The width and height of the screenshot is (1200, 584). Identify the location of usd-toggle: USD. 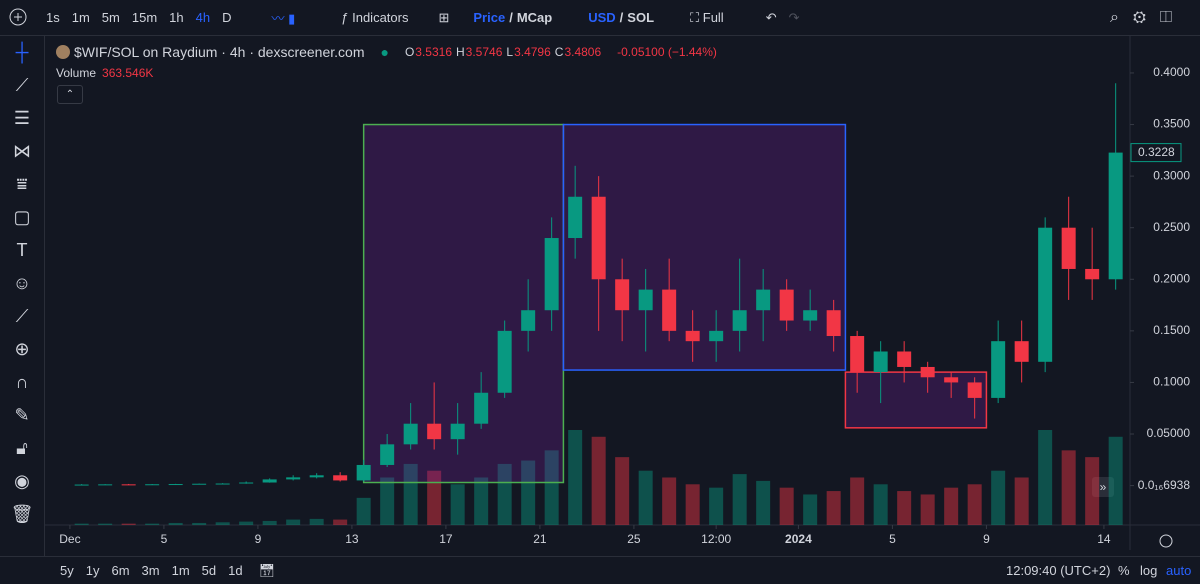
(602, 17).